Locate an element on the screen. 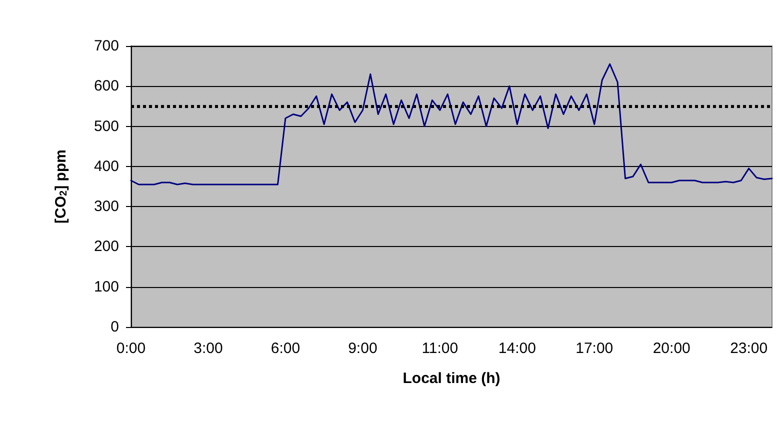  x-tick-label: 11:00 is located at coordinates (440, 348).